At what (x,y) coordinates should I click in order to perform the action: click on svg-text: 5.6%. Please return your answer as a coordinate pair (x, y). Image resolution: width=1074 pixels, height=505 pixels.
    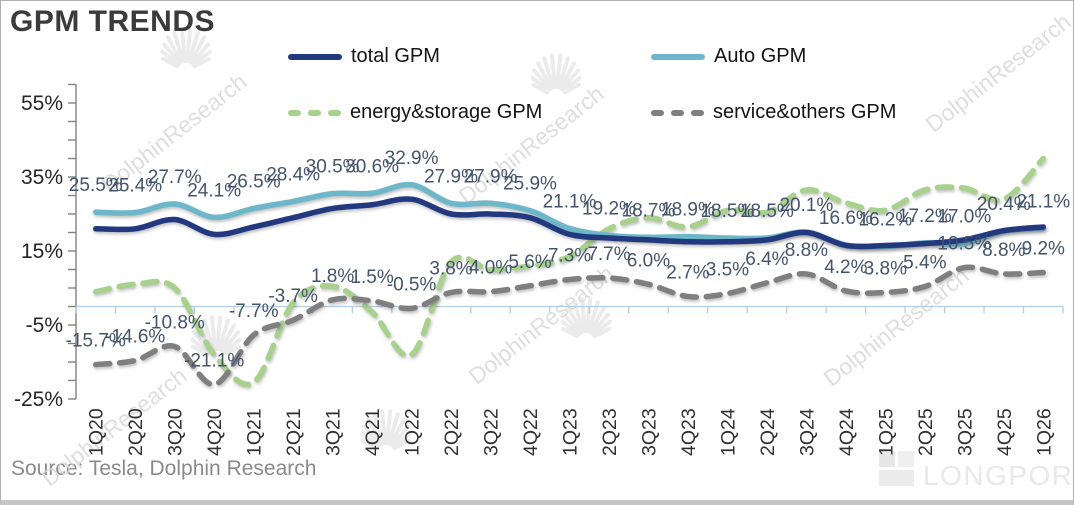
    Looking at the image, I should click on (529, 262).